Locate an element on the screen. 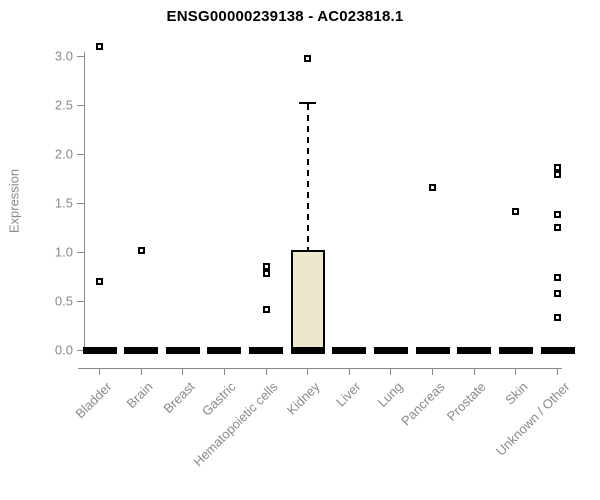 This screenshot has width=600, height=500. y-tick-label: 2.0 is located at coordinates (63, 154).